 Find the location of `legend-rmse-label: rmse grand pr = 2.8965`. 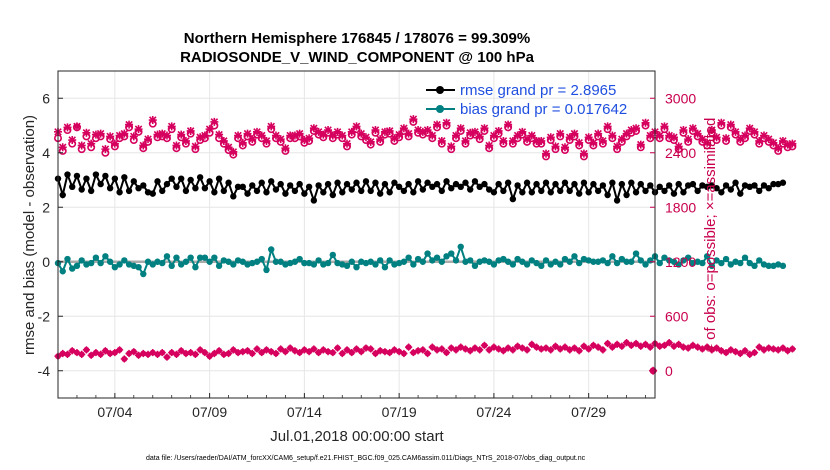

legend-rmse-label: rmse grand pr = 2.8965 is located at coordinates (538, 90).